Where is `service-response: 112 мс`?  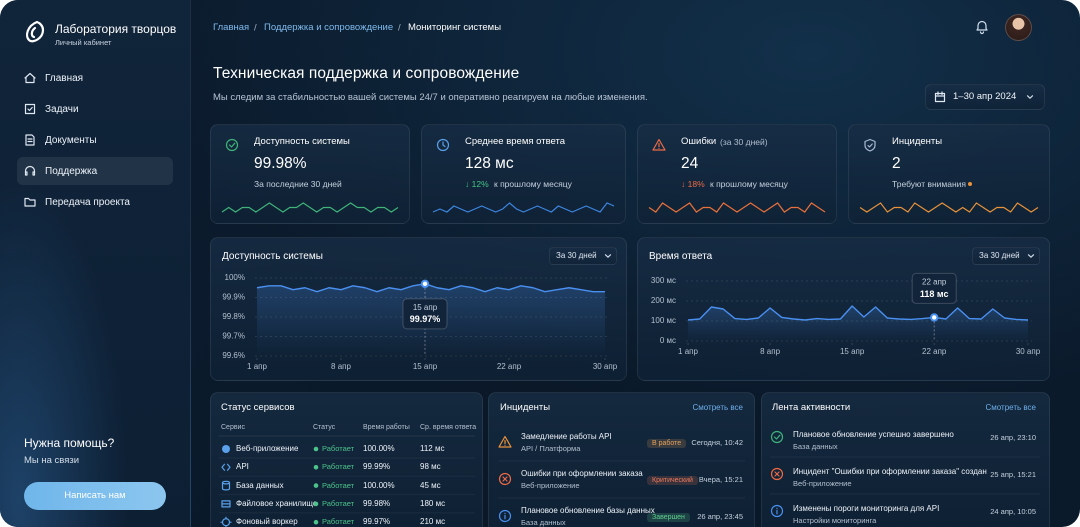
service-response: 112 мс is located at coordinates (432, 448).